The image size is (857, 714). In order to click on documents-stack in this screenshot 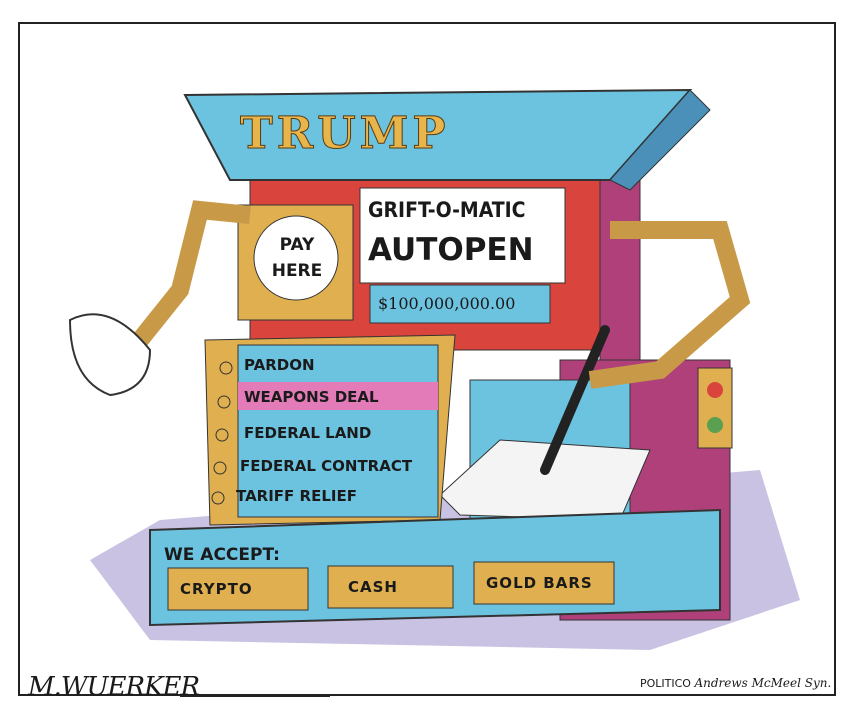, I will do `click(545, 480)`.